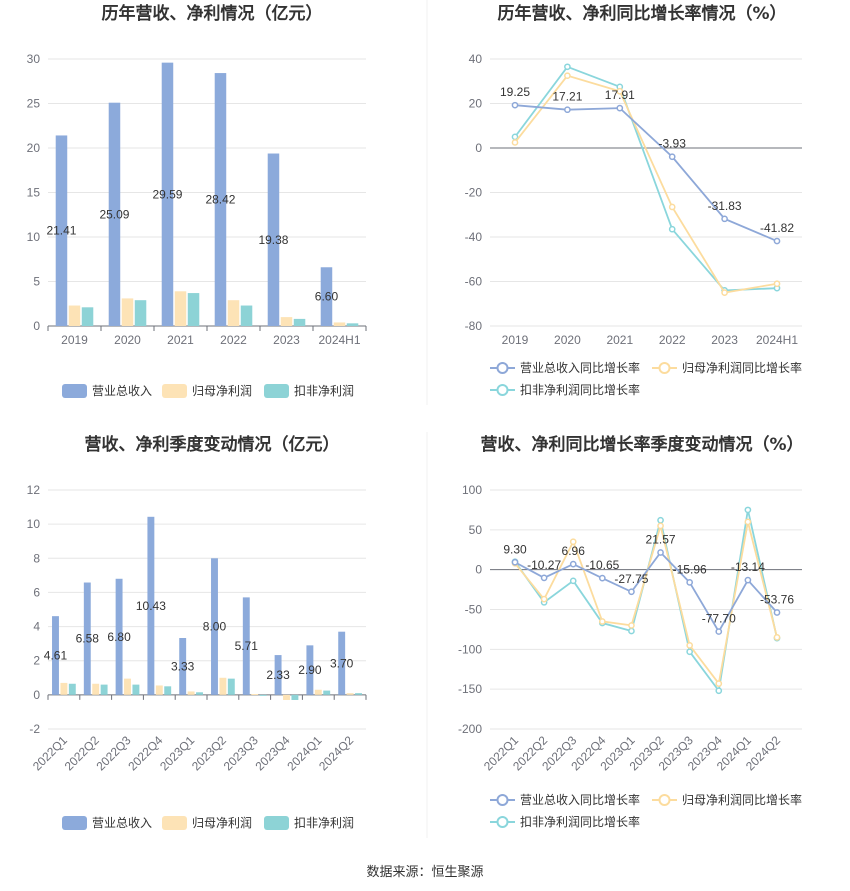  I want to click on data-label: 25.09, so click(114, 214).